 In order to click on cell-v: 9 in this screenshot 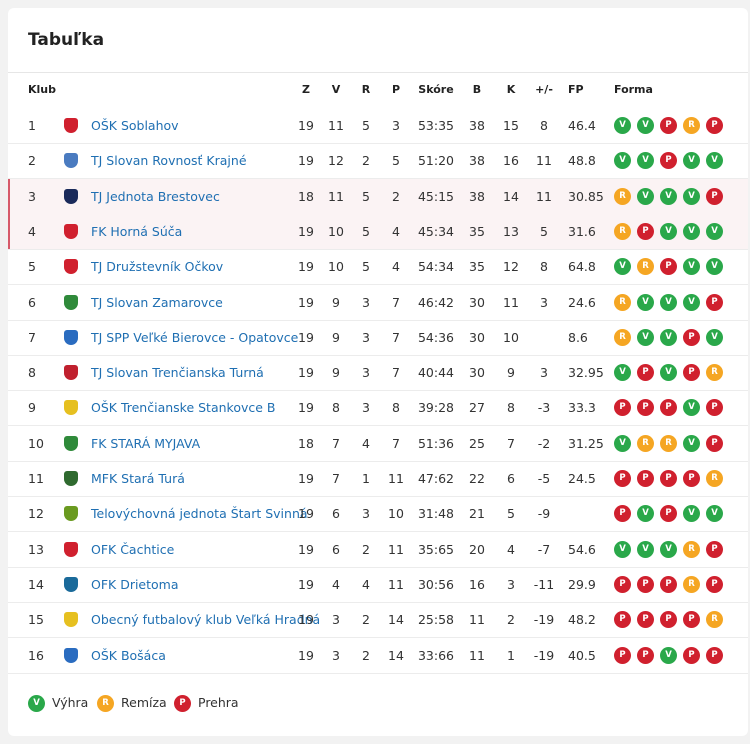, I will do `click(336, 302)`.